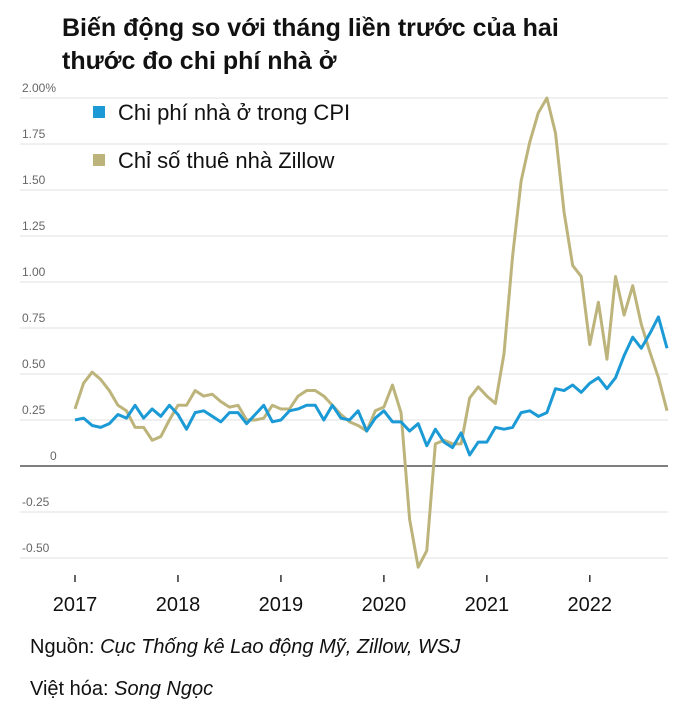 Image resolution: width=700 pixels, height=724 pixels. I want to click on translator-label: Việt hóa:, so click(72, 689).